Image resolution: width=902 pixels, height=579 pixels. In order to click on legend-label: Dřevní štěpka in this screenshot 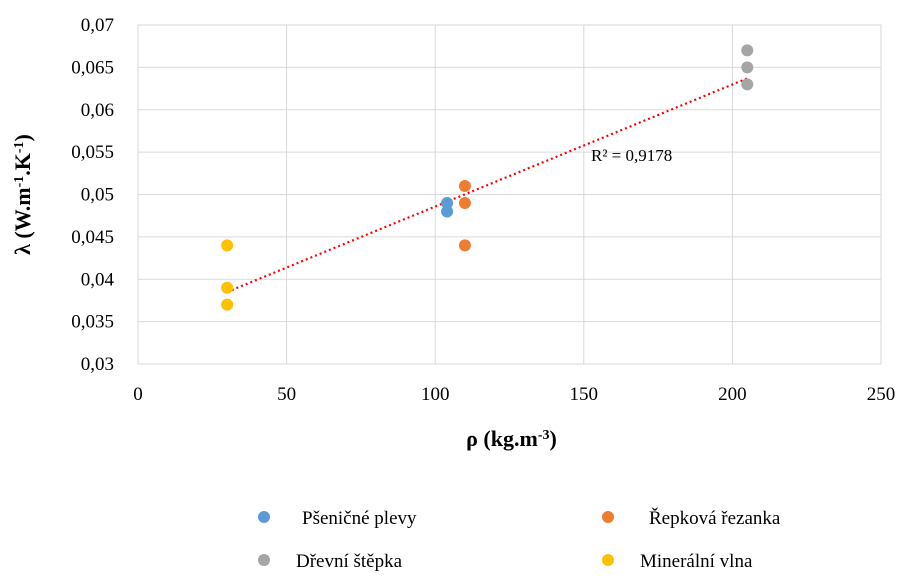, I will do `click(349, 561)`.